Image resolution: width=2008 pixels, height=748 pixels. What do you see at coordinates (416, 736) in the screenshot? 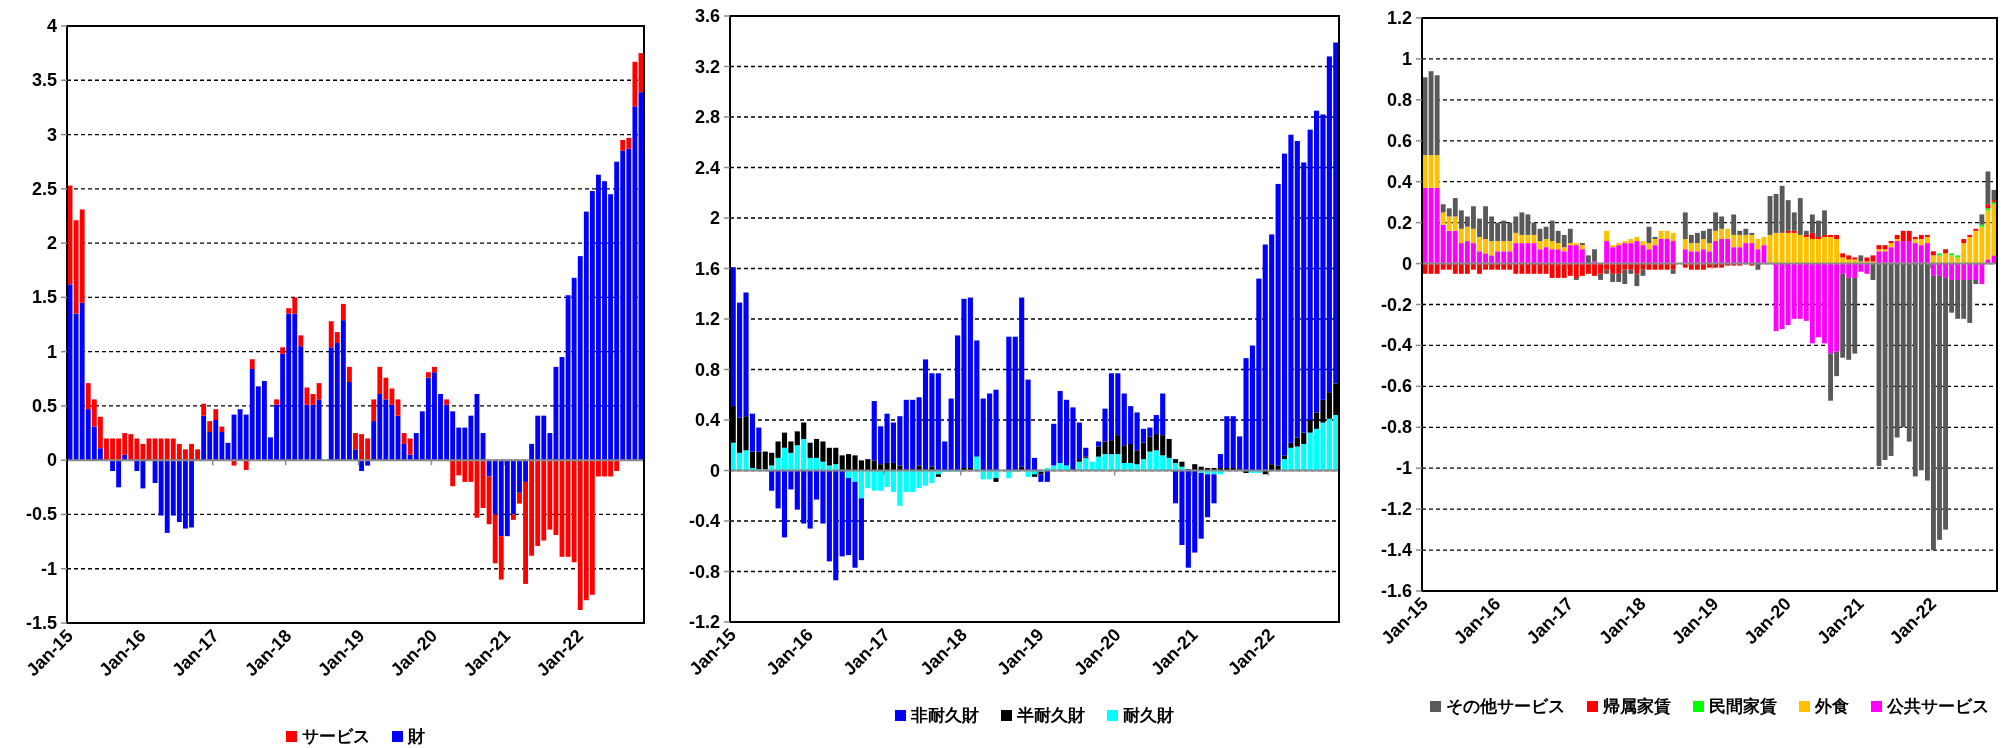
I see `legend-label: 財` at bounding box center [416, 736].